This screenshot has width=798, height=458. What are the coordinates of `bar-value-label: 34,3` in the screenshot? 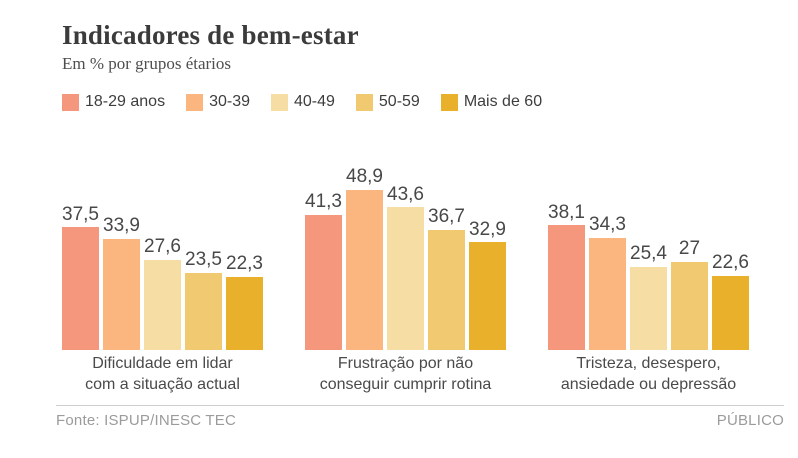 It's located at (607, 224).